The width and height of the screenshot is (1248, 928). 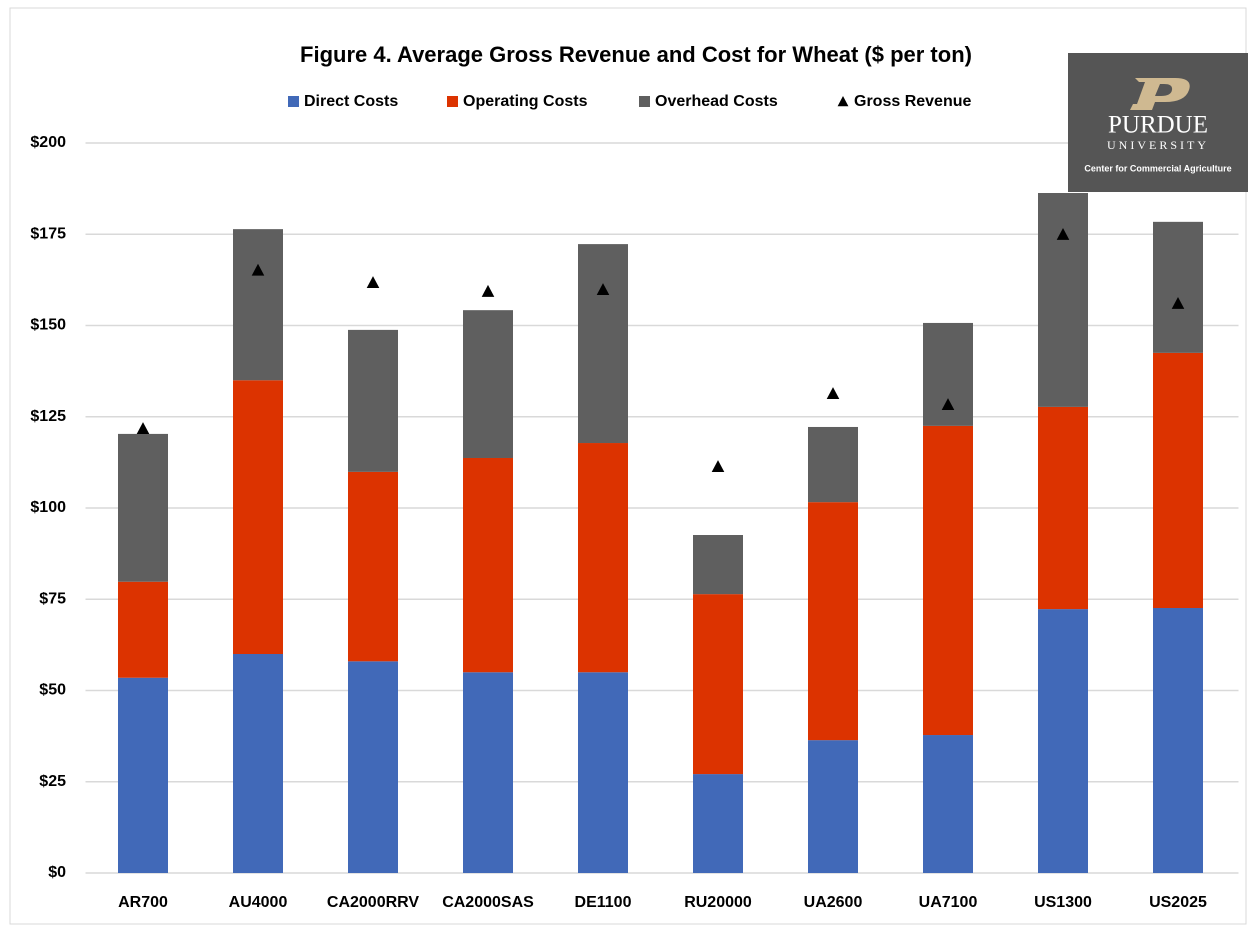 I want to click on y-tick-label: $0, so click(x=57, y=872).